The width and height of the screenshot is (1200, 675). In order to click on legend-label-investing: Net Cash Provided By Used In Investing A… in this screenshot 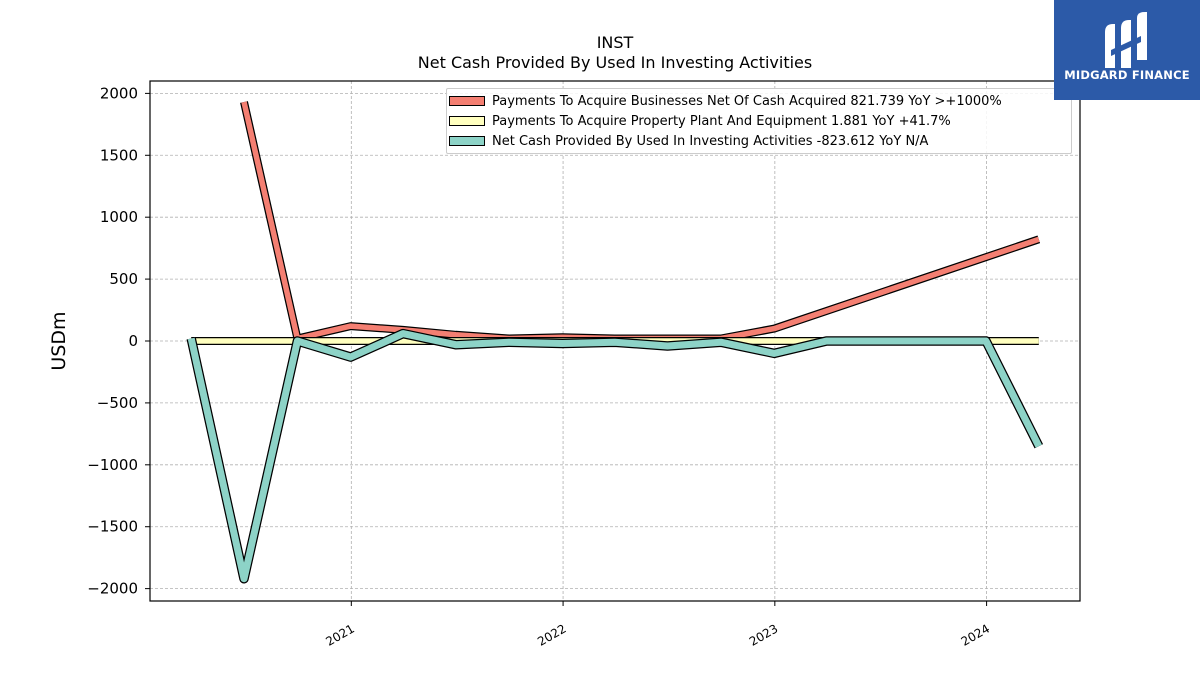, I will do `click(710, 141)`.